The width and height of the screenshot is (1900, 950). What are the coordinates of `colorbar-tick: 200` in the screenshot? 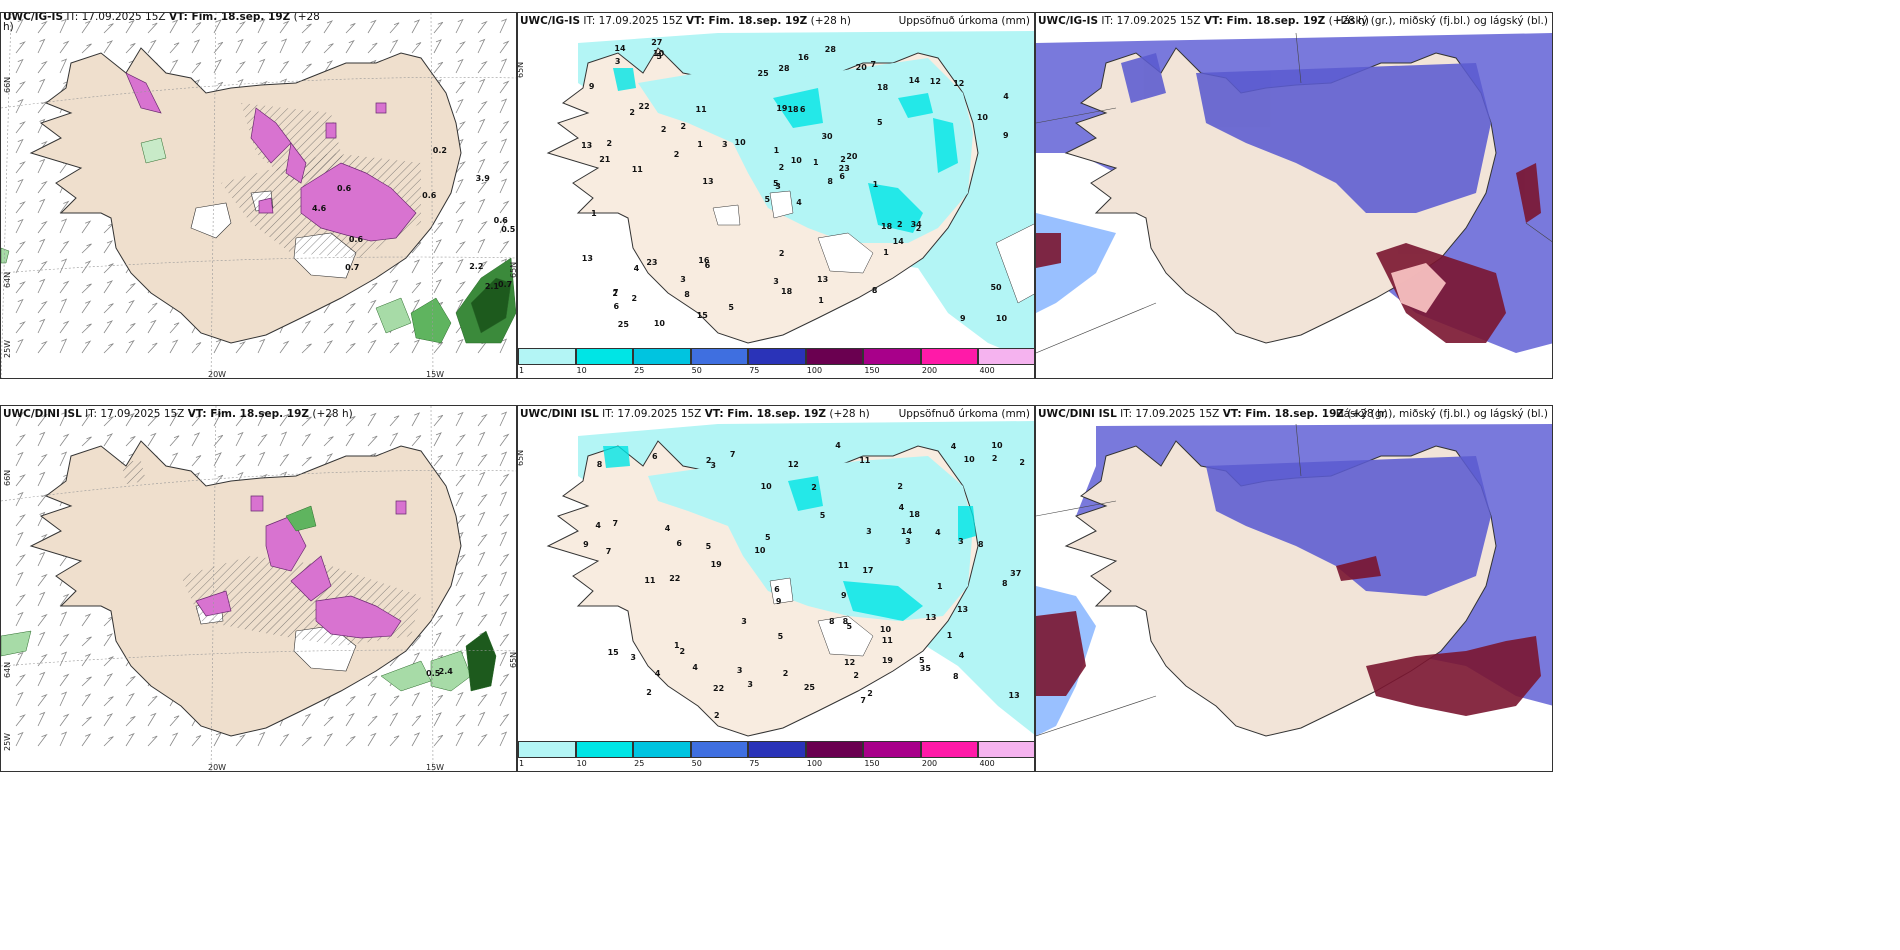 It's located at (929, 370).